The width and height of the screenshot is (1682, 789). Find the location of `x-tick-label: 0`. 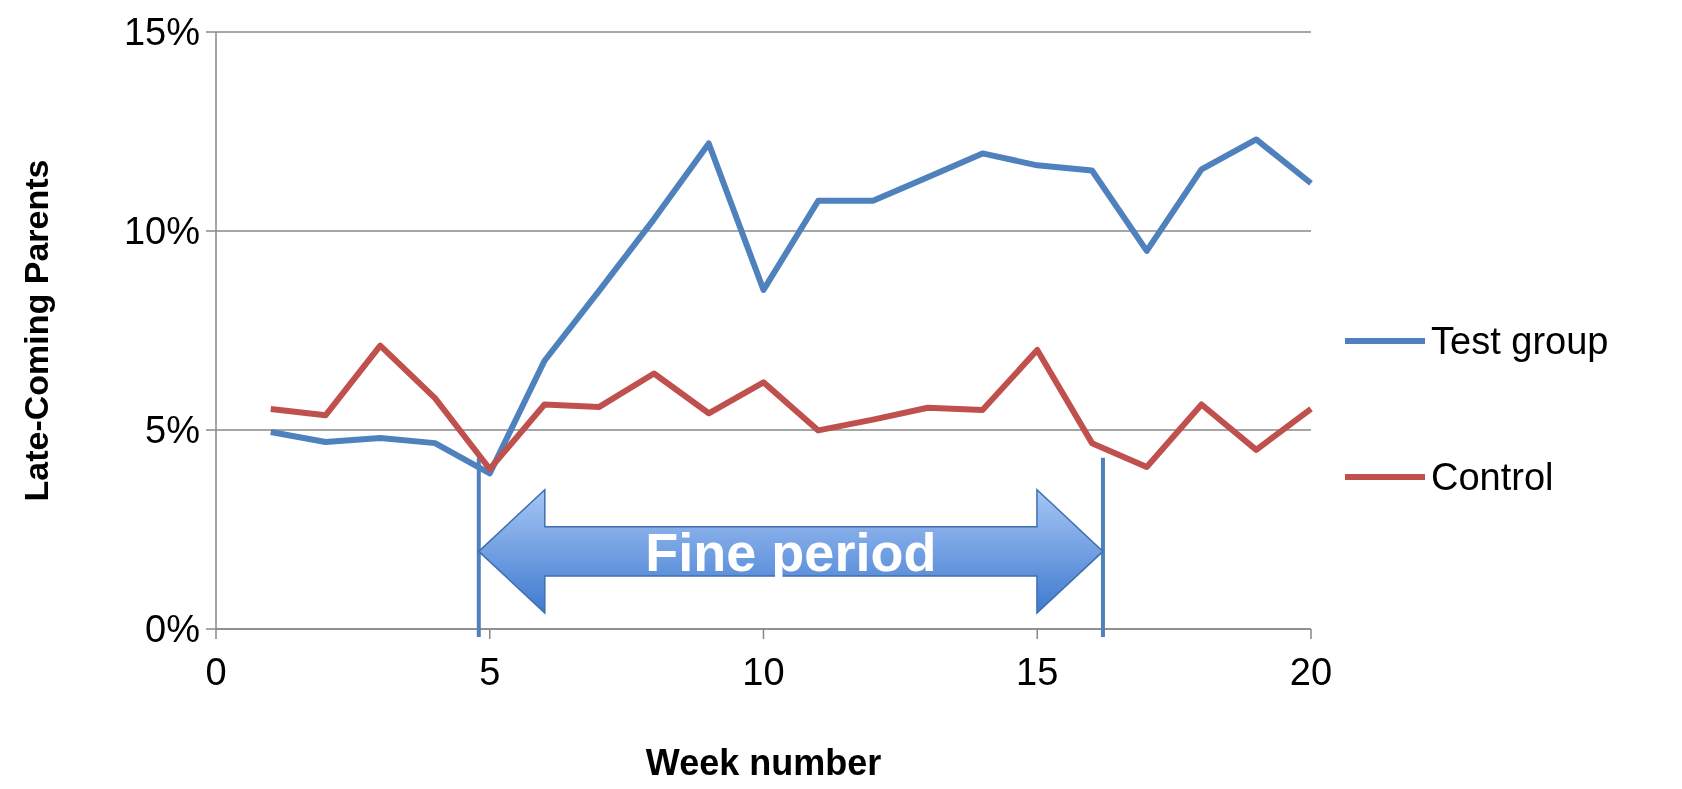

x-tick-label: 0 is located at coordinates (216, 672).